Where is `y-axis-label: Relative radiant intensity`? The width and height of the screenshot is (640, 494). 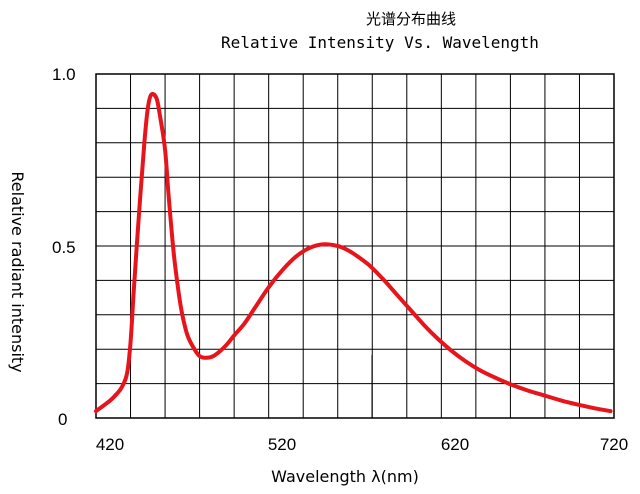
y-axis-label: Relative radiant intensity is located at coordinates (17, 271).